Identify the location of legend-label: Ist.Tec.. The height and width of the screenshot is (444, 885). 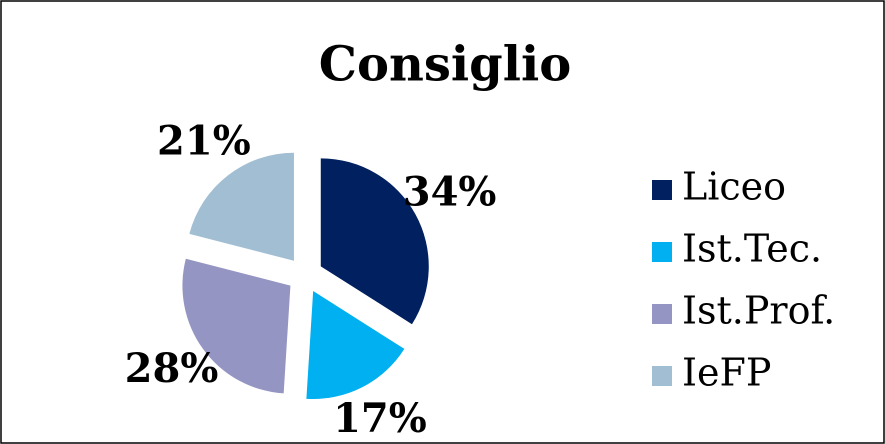
(752, 249).